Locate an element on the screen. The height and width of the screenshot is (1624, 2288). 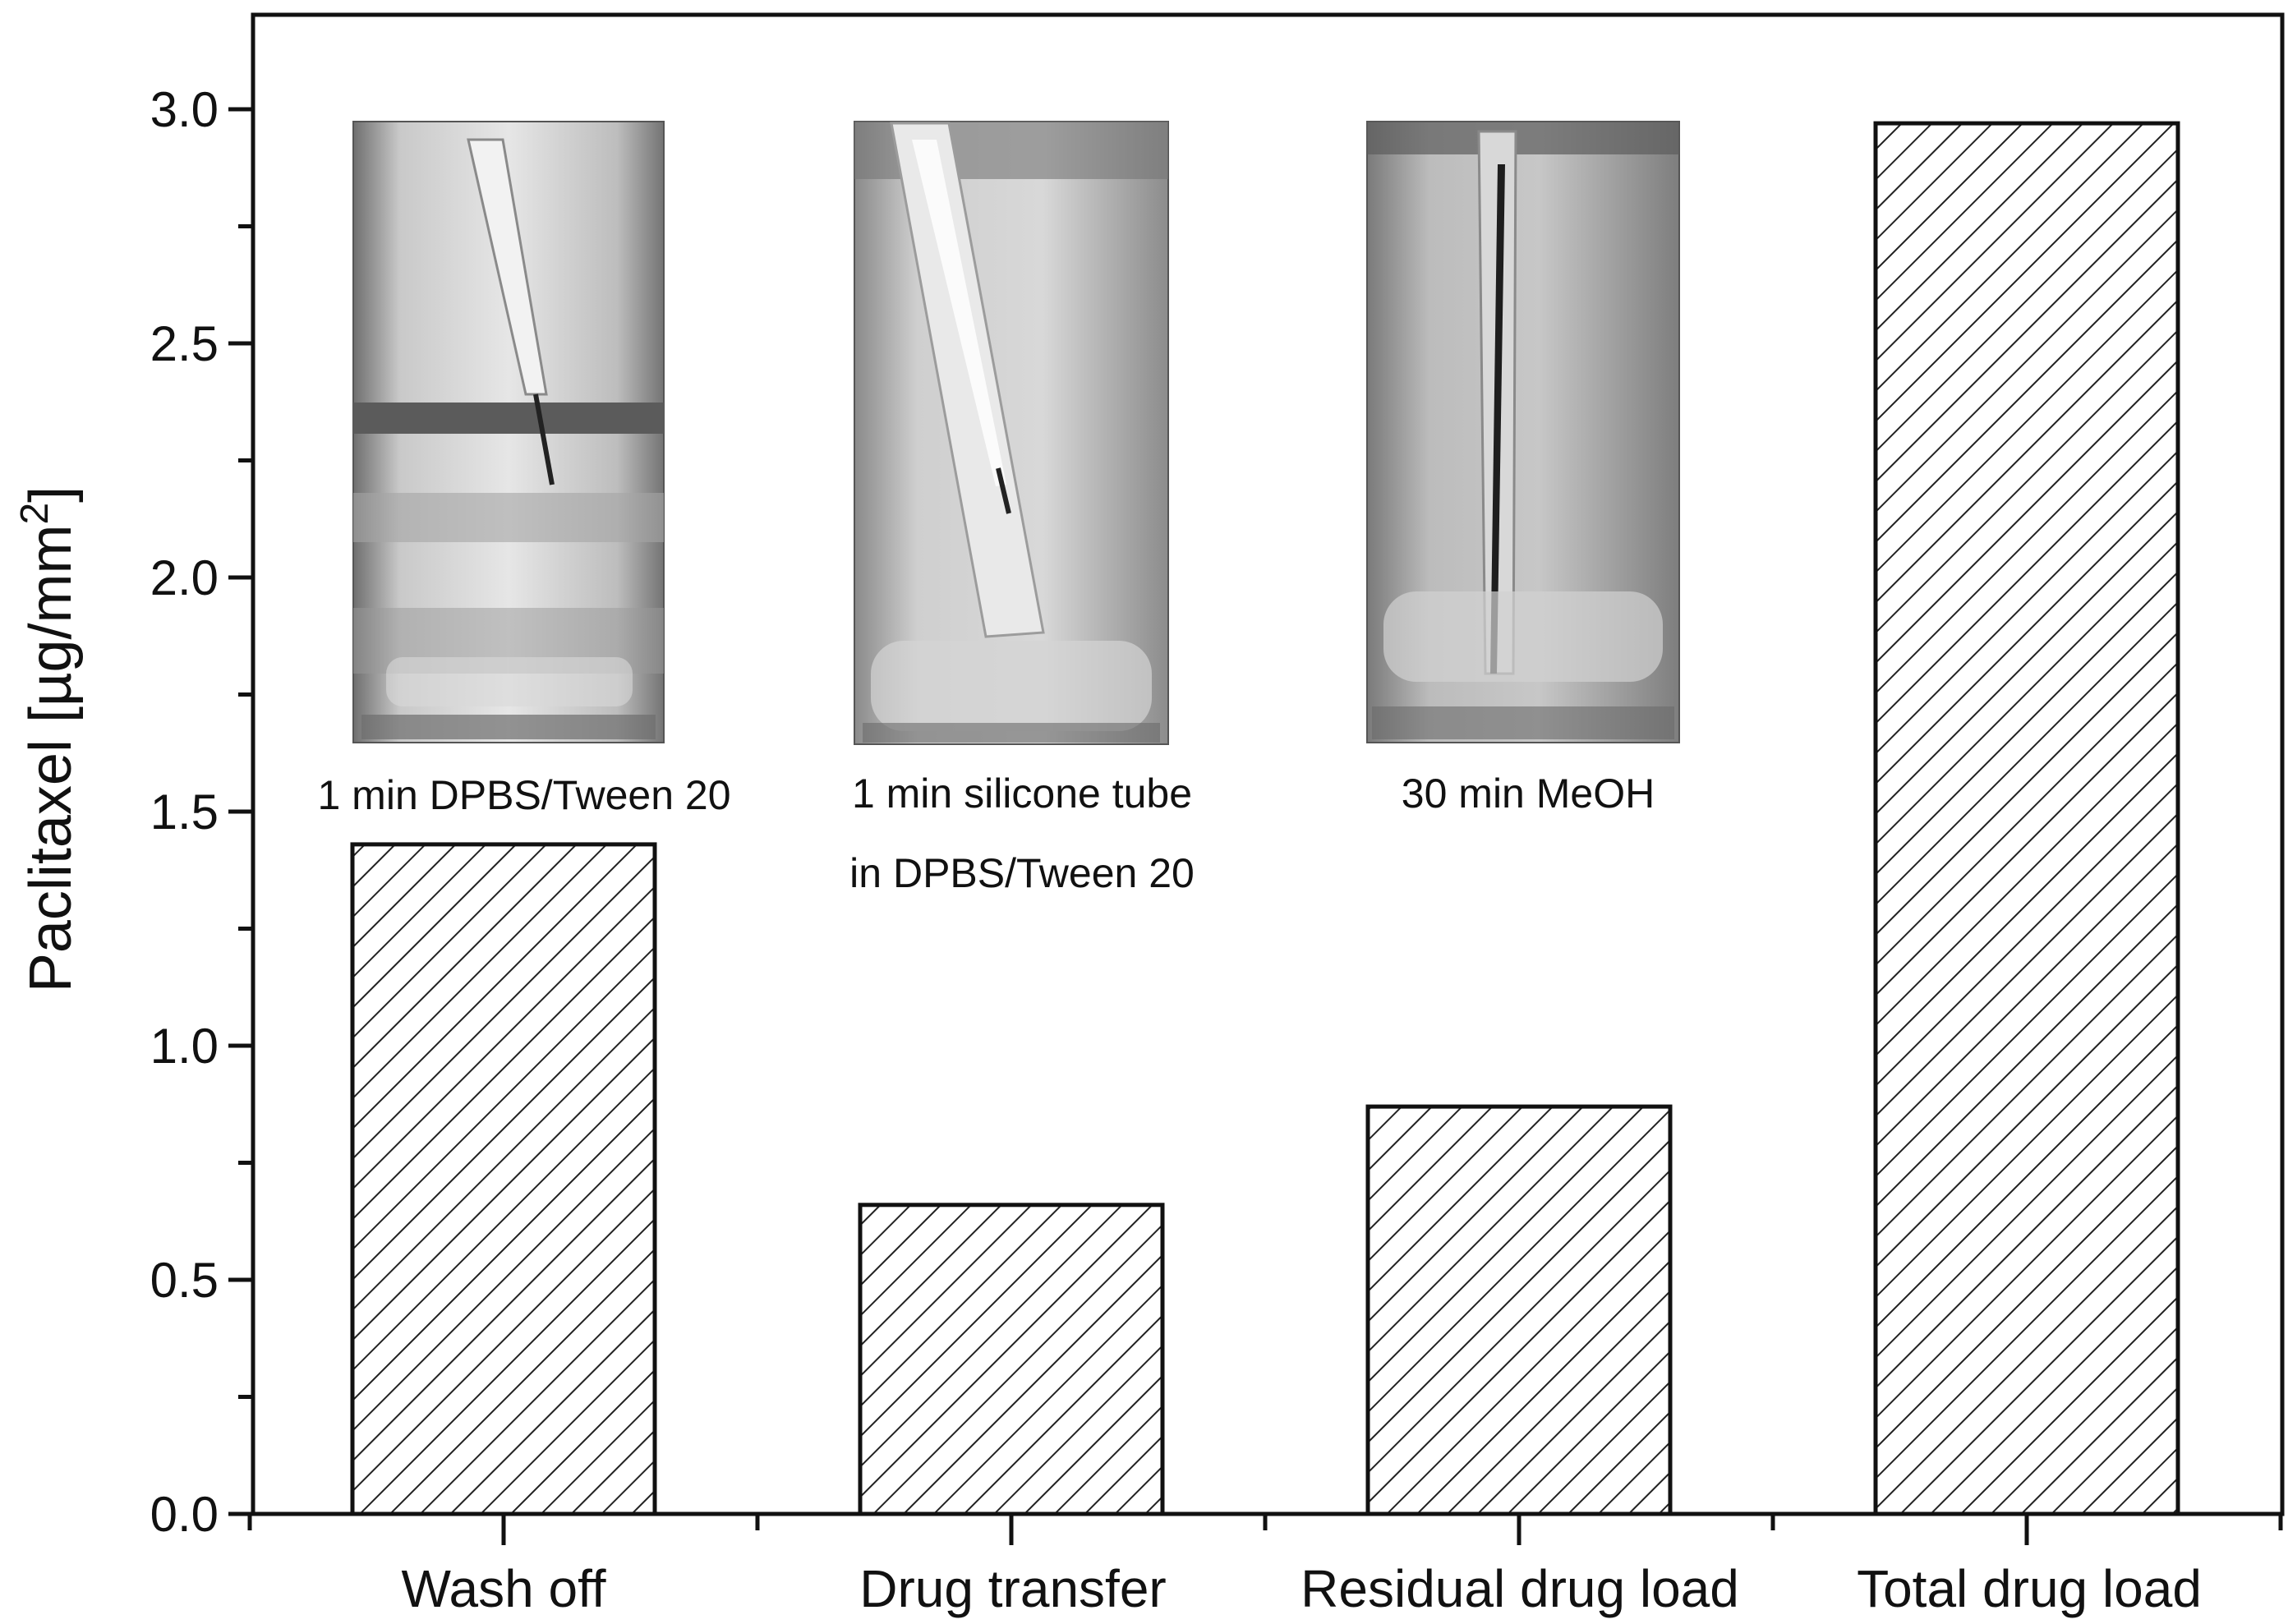
y-axis-ticks is located at coordinates (241, 811).